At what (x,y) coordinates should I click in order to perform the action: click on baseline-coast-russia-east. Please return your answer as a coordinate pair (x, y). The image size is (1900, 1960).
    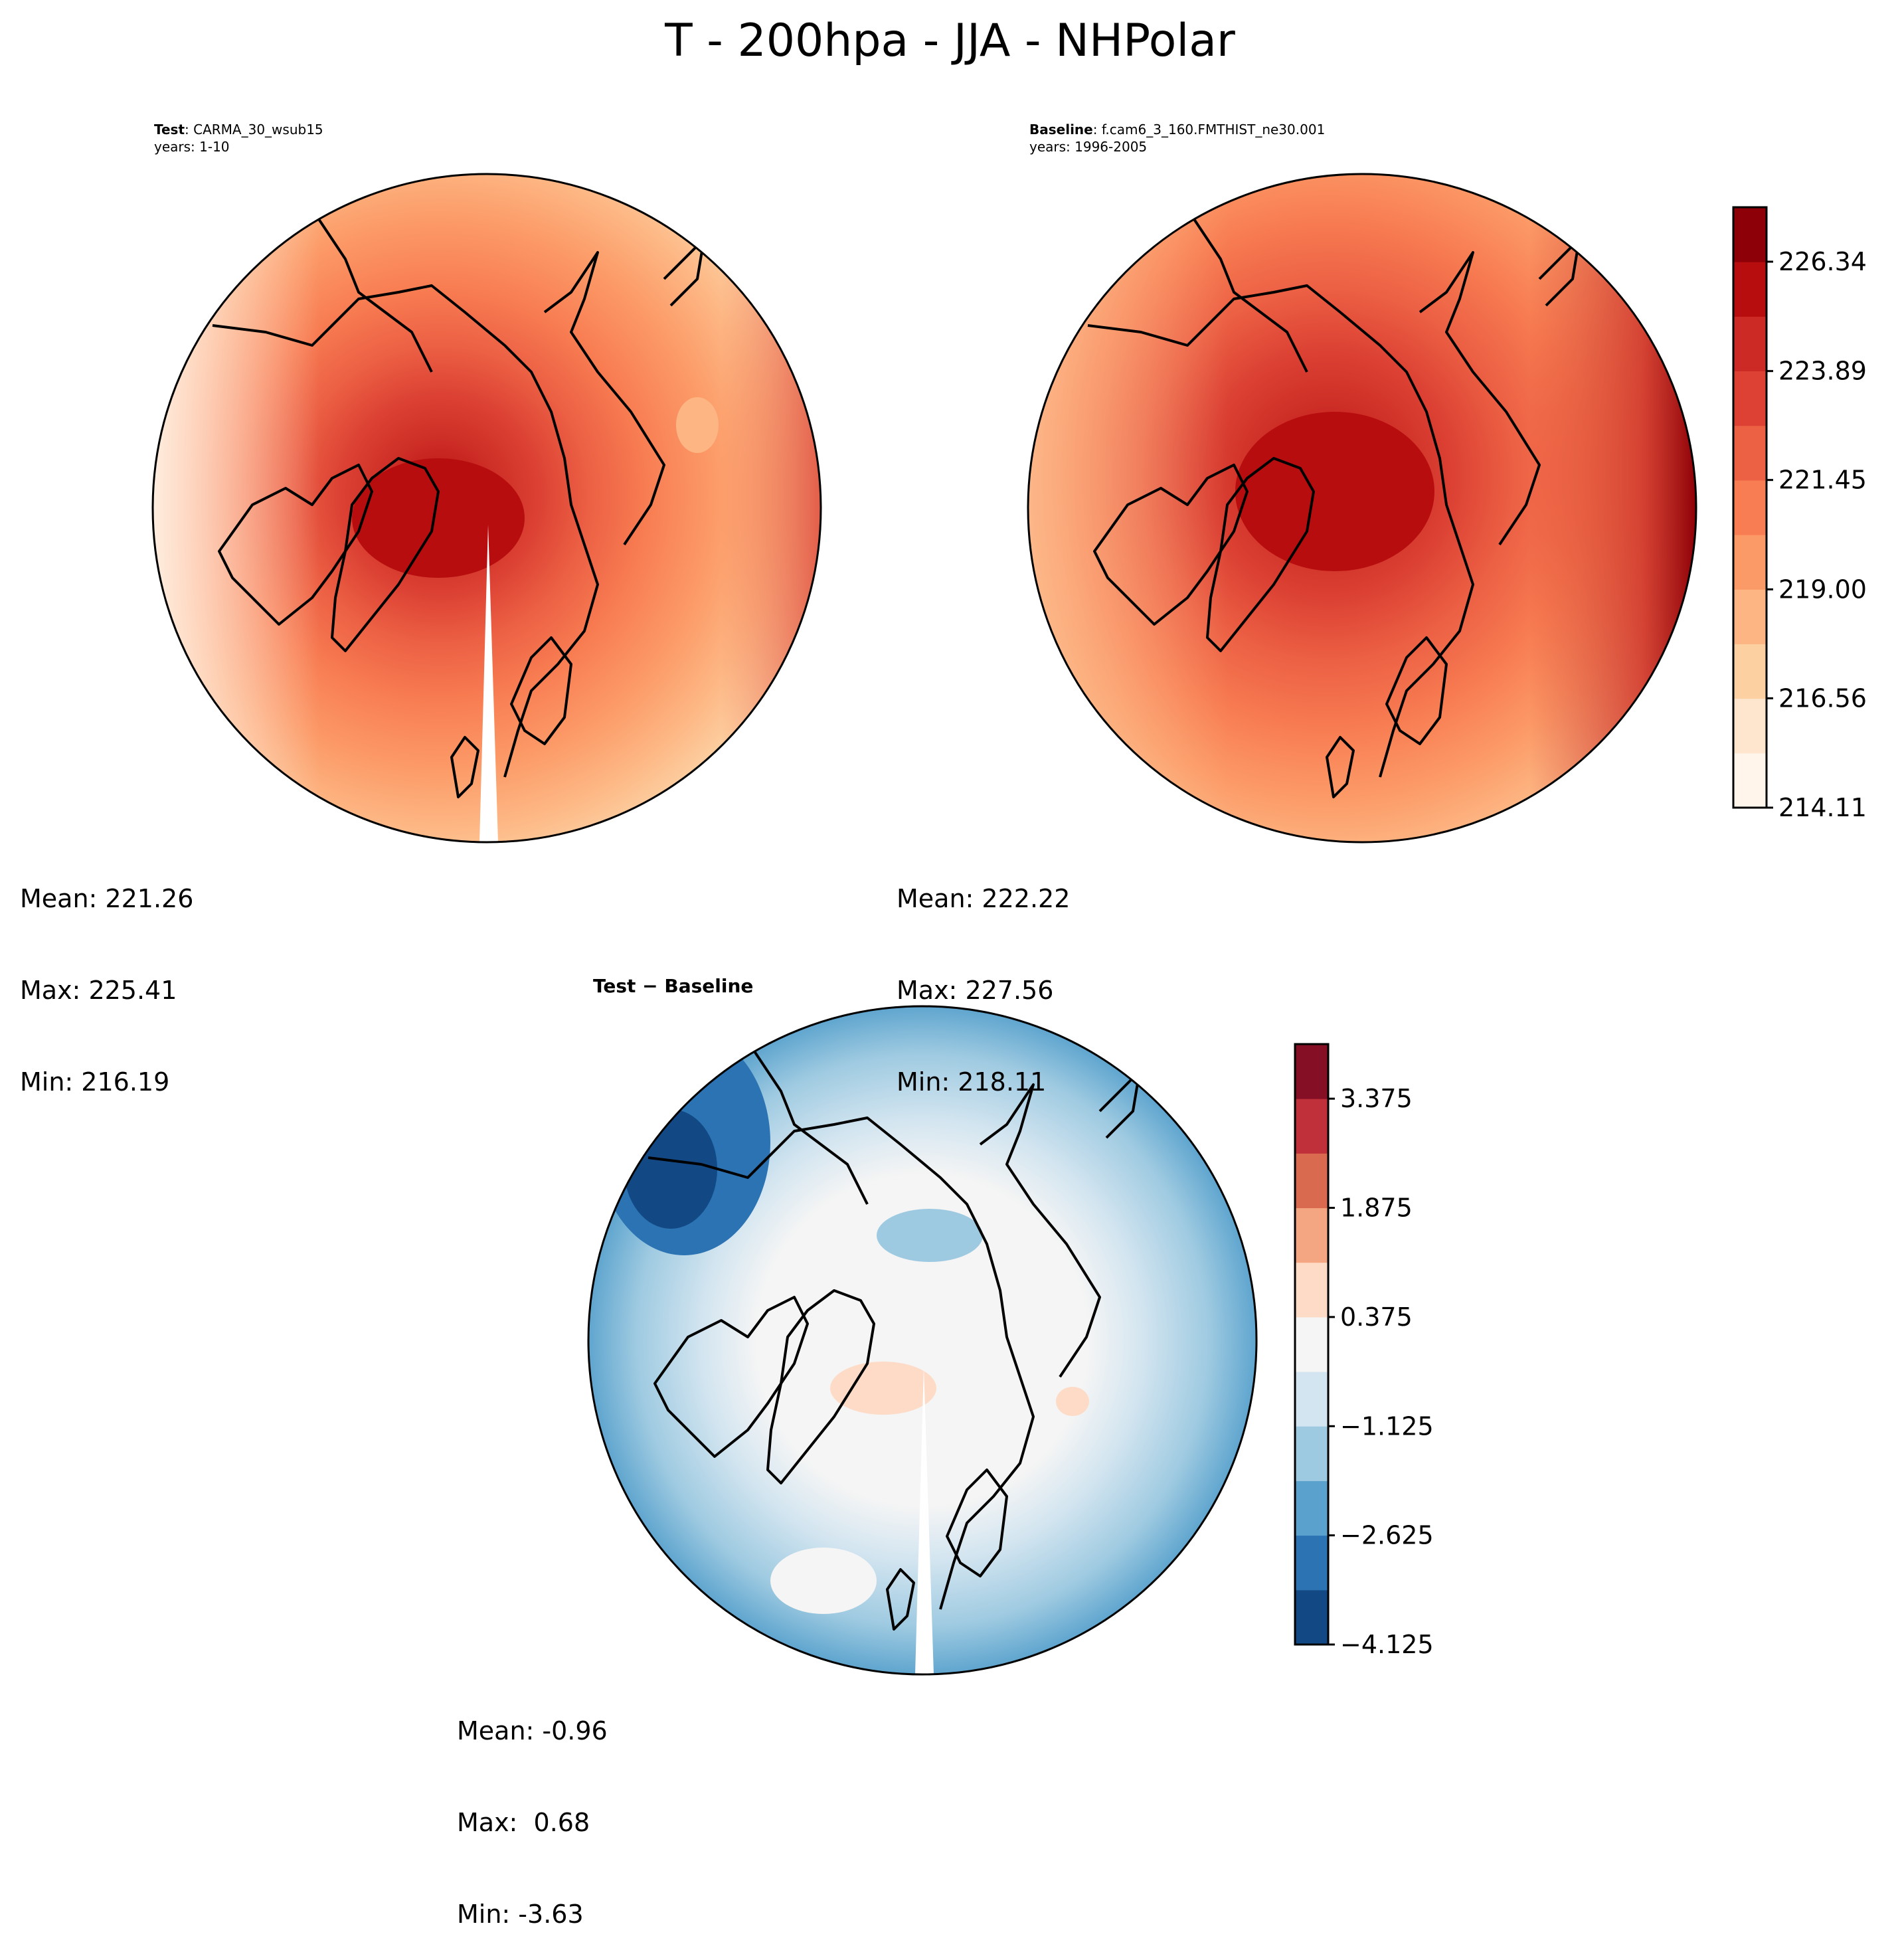
    Looking at the image, I should click on (1480, 399).